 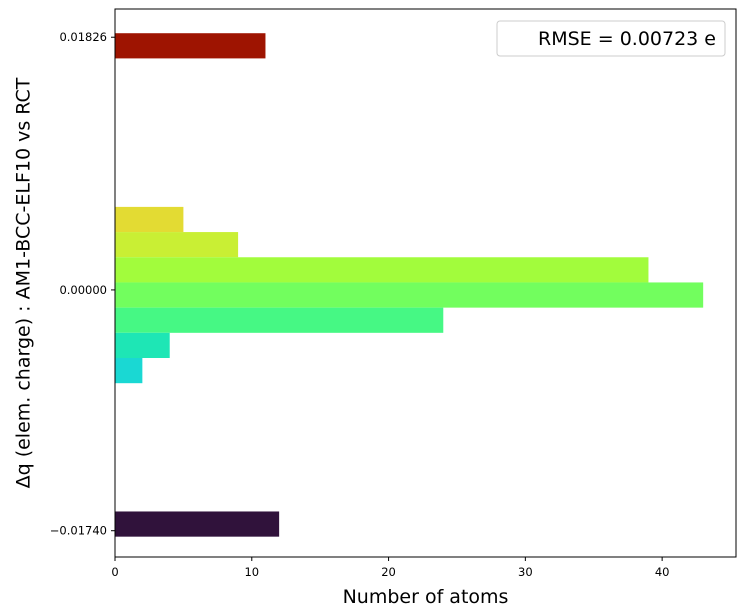 I want to click on legend-text: RMSE = 0.00723 e, so click(x=627, y=39).